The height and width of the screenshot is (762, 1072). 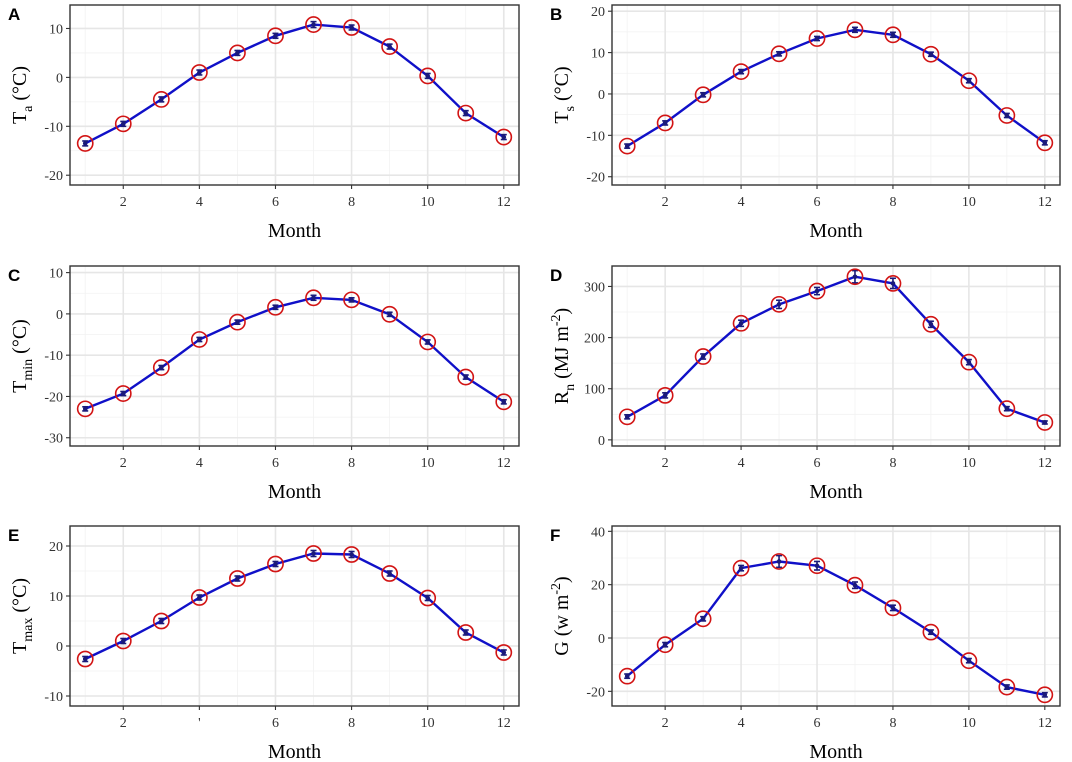 What do you see at coordinates (56, 547) in the screenshot?
I see `y-tick-label: 20` at bounding box center [56, 547].